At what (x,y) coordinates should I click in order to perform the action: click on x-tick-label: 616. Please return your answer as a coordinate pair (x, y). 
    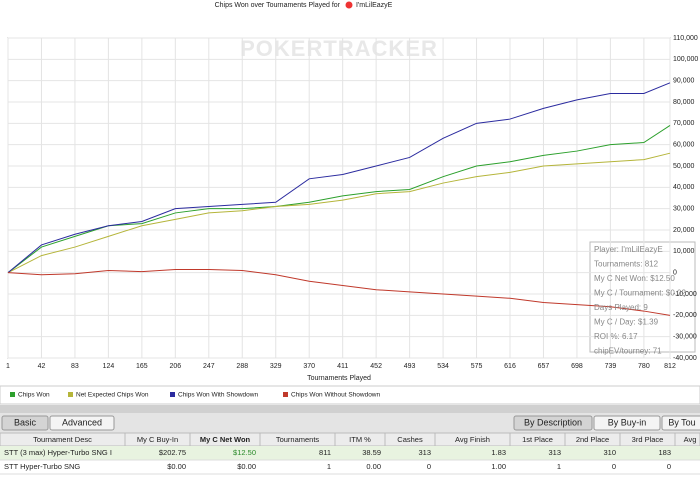
    Looking at the image, I should click on (510, 366).